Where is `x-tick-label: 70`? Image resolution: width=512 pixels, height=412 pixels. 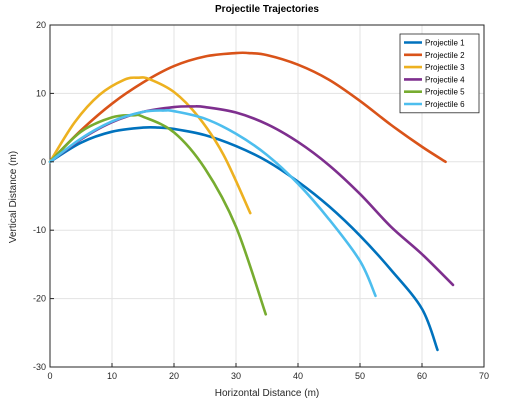 x-tick-label: 70 is located at coordinates (484, 376).